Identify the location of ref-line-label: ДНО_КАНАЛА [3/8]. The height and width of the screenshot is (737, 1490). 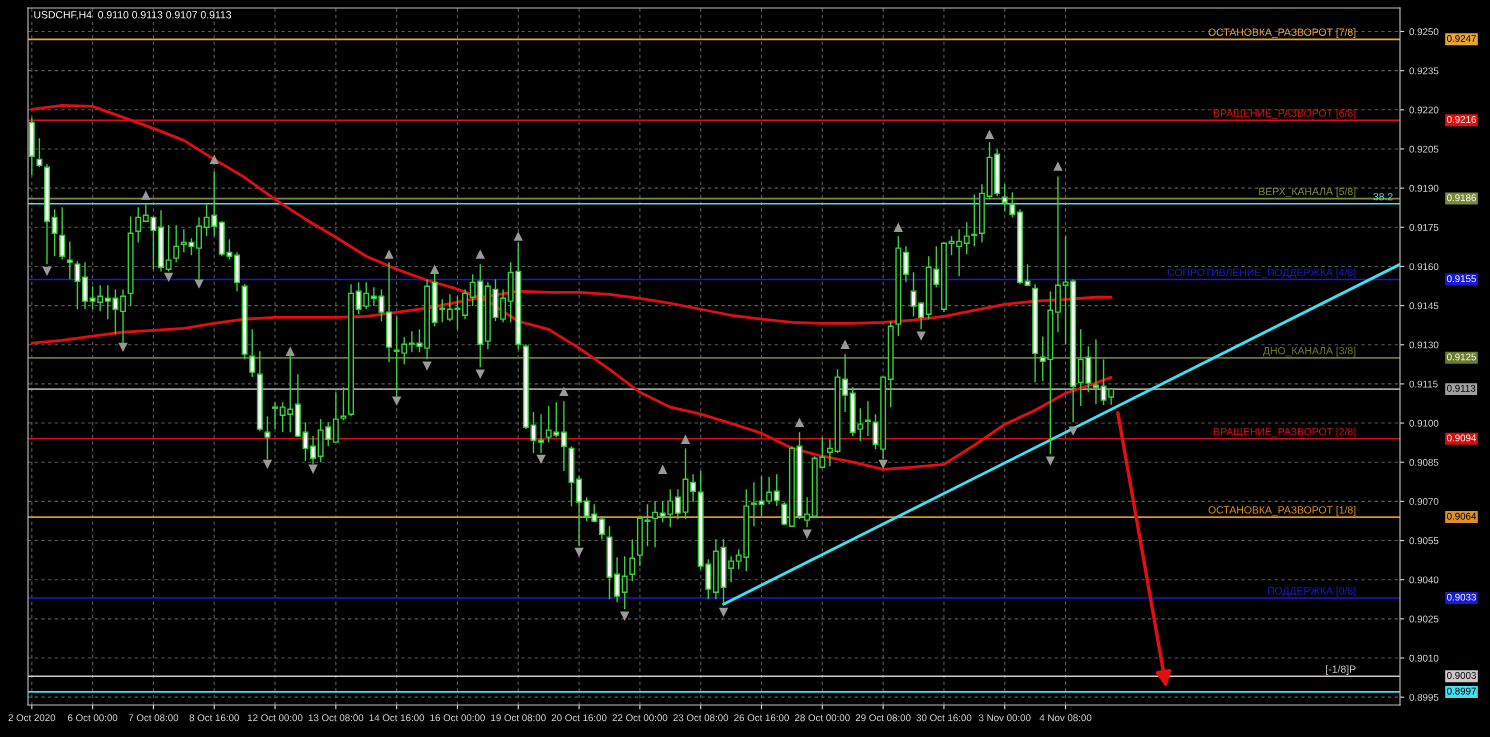
(1309, 351).